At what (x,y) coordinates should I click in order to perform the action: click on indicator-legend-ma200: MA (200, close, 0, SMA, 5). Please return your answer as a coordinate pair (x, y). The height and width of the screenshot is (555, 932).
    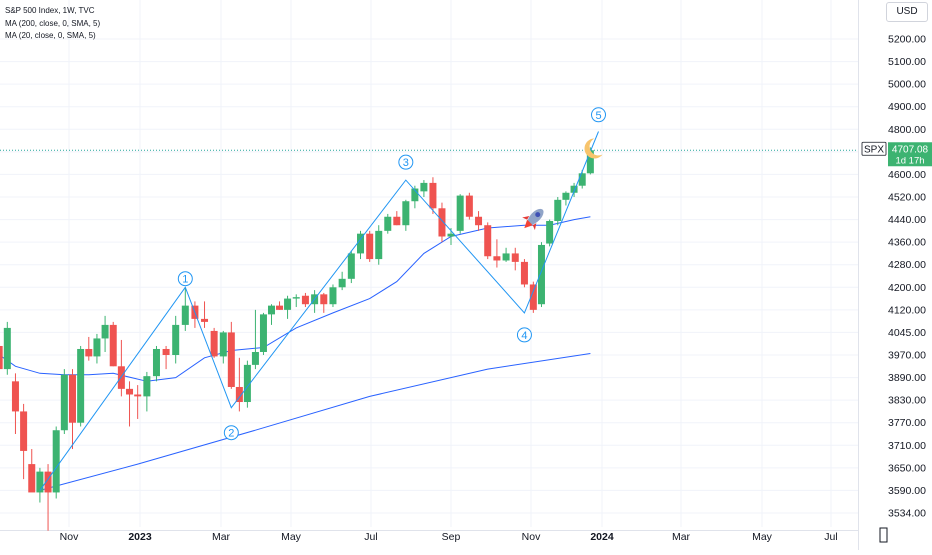
    Looking at the image, I should click on (53, 23).